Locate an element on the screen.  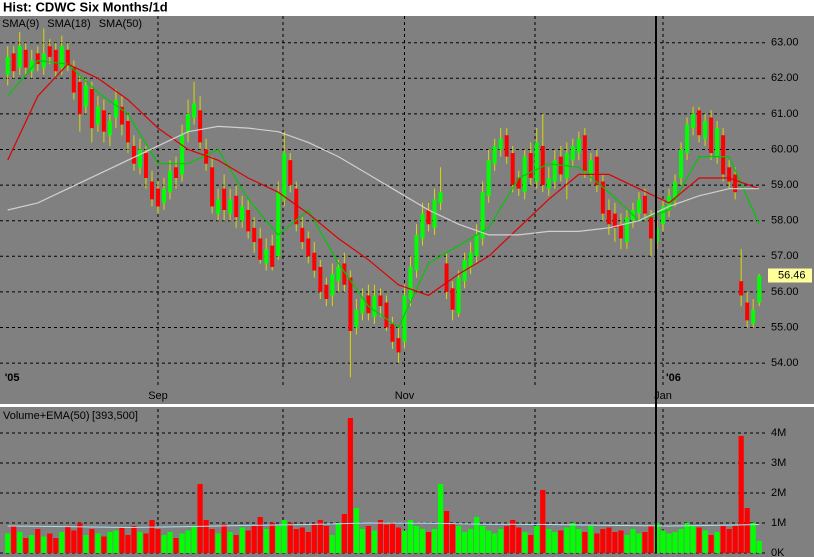
y-tick-label: 54.00 is located at coordinates (785, 363).